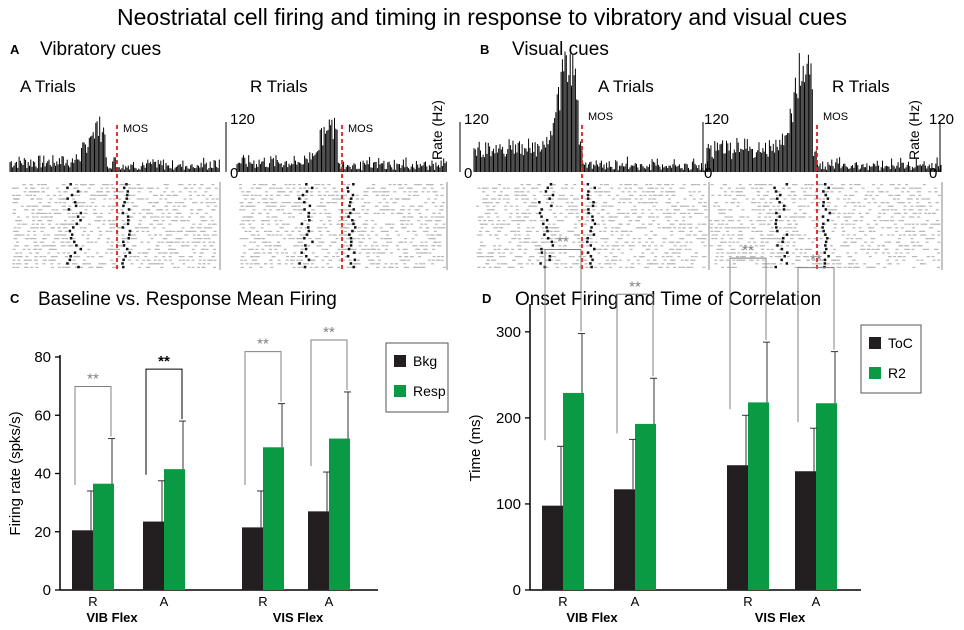 This screenshot has width=964, height=630. Describe the element at coordinates (708, 173) in the screenshot. I see `rate-scale-bottom: 0` at that location.